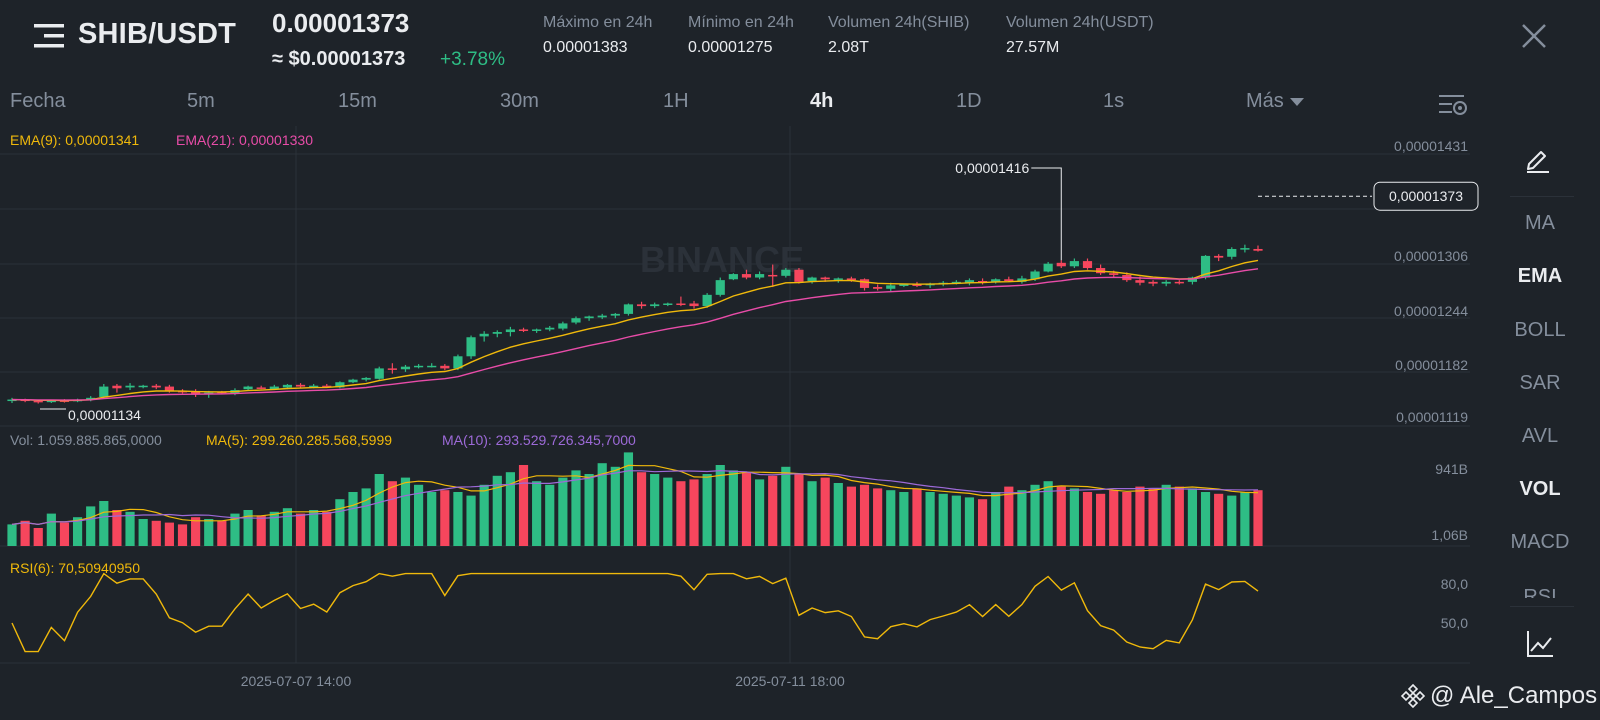 This screenshot has height=720, width=1600. What do you see at coordinates (1431, 146) in the screenshot?
I see `price-axis-label: 0,00001431` at bounding box center [1431, 146].